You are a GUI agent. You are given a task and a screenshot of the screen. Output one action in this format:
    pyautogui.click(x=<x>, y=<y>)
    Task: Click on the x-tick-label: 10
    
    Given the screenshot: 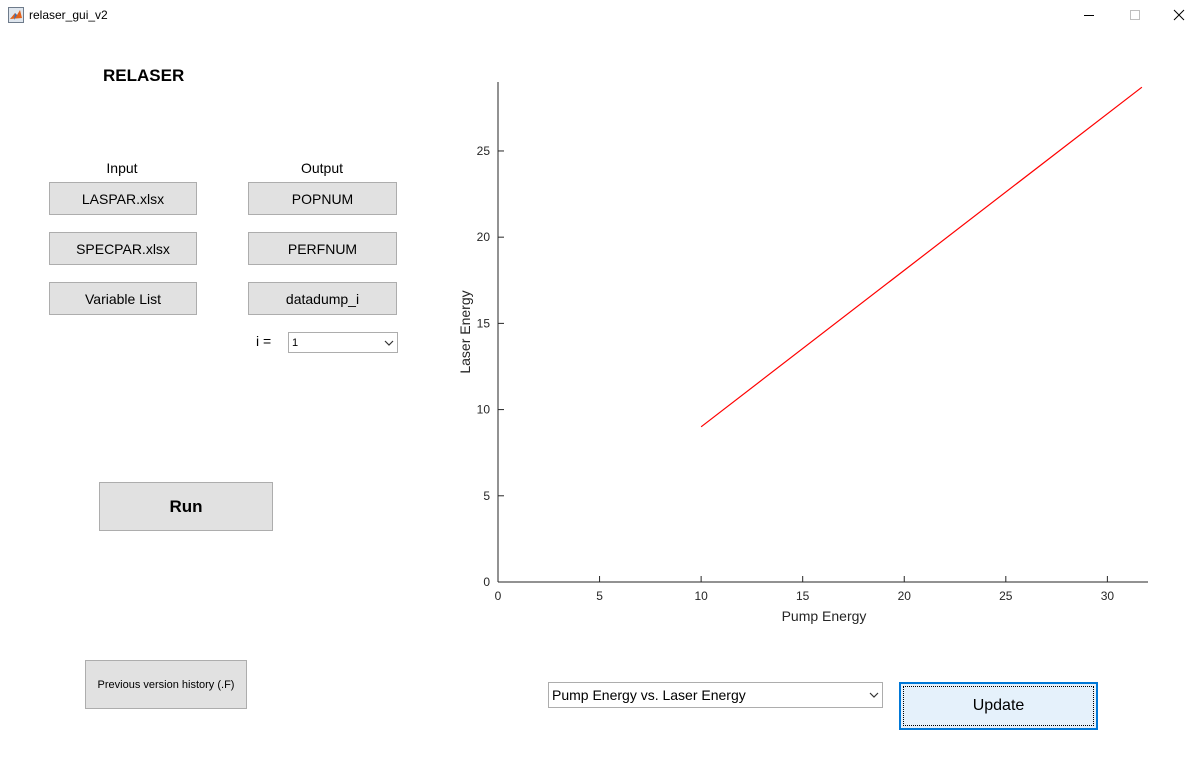 What is the action you would take?
    pyautogui.click(x=701, y=596)
    